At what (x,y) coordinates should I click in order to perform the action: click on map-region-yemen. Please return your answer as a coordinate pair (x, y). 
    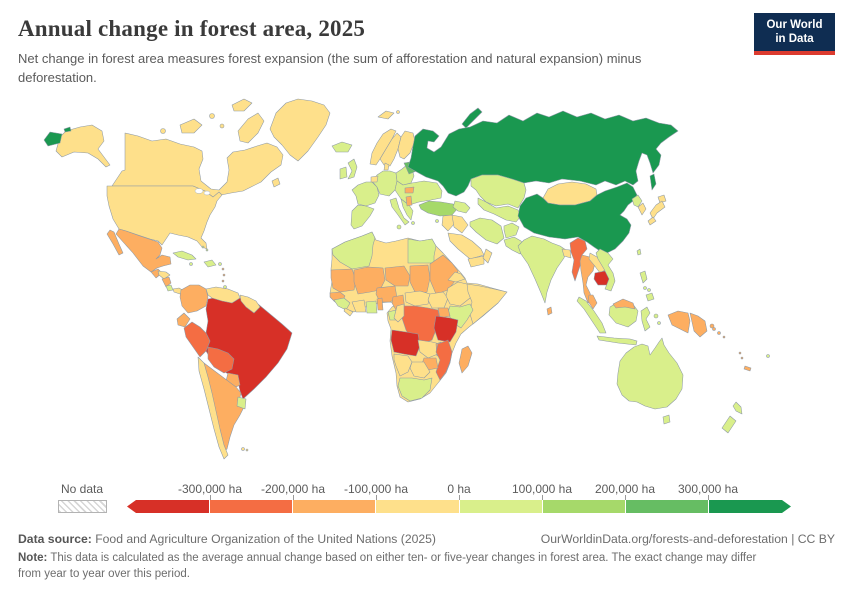
    Looking at the image, I should click on (476, 261).